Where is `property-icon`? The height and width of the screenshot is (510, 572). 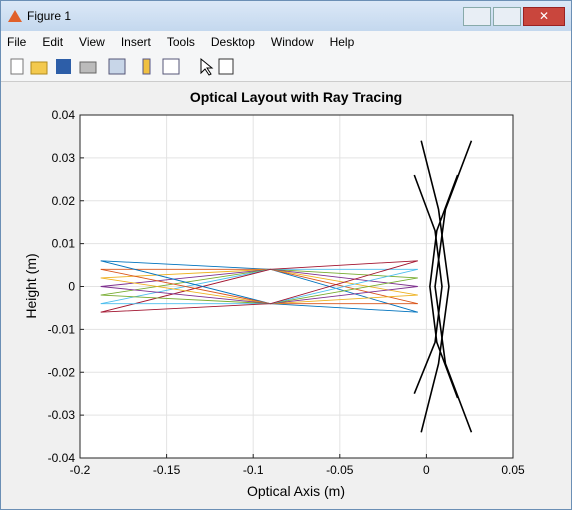
property-icon is located at coordinates (226, 66).